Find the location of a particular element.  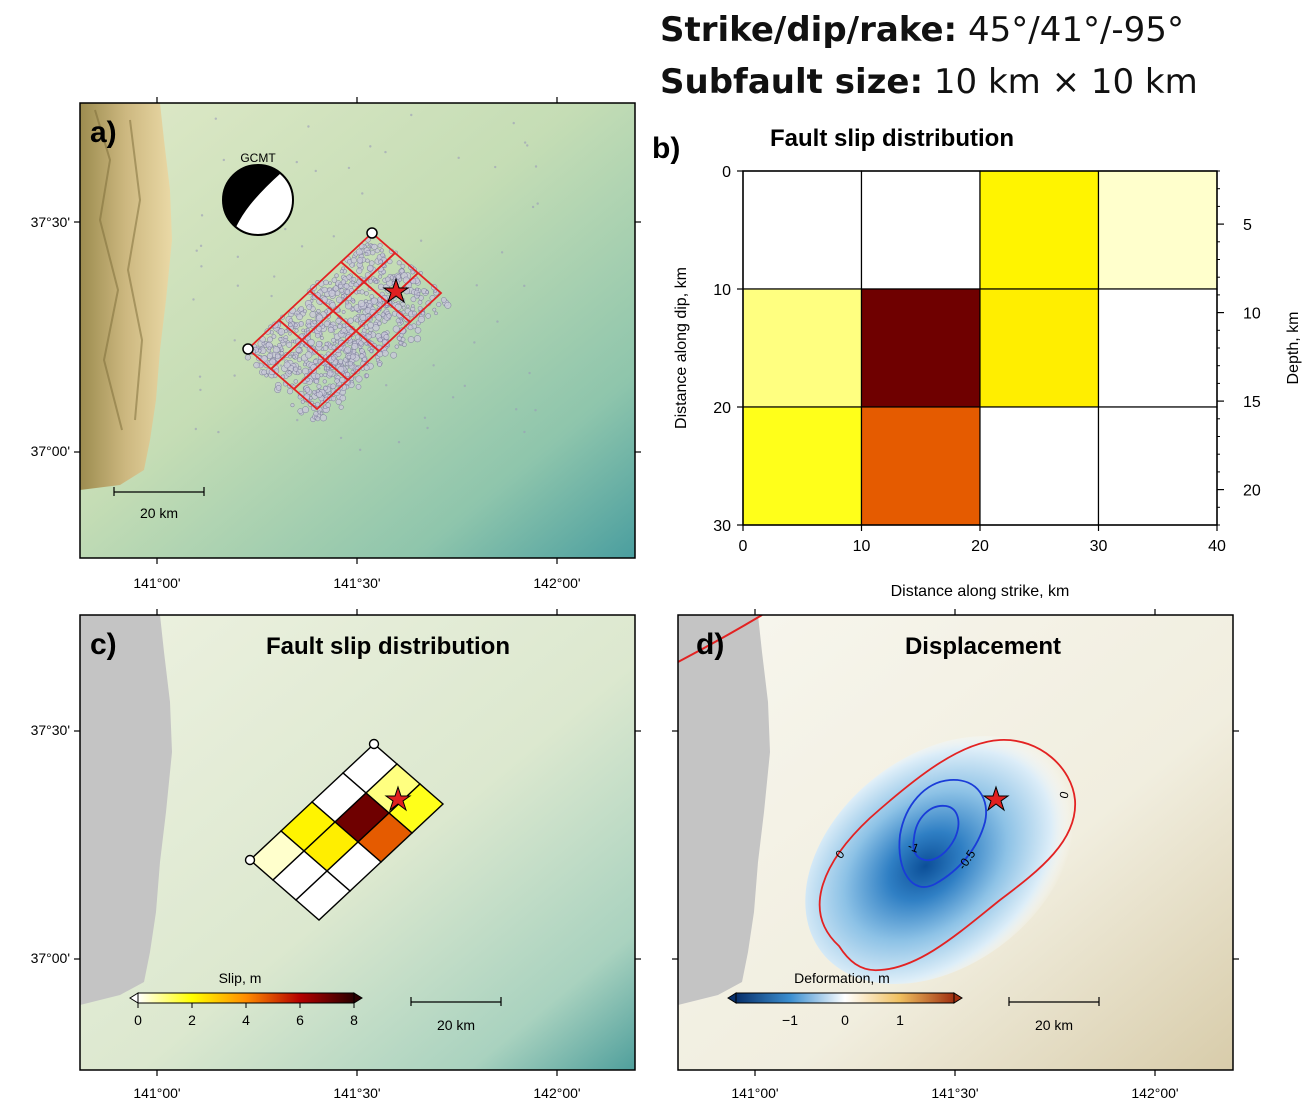

slip-heatmap is located at coordinates (980, 348).